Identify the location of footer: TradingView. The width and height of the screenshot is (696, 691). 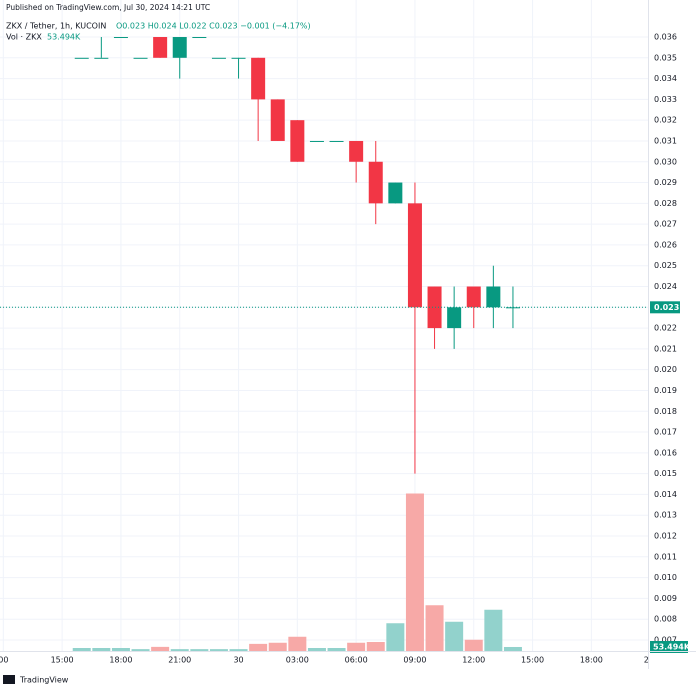
(44, 680).